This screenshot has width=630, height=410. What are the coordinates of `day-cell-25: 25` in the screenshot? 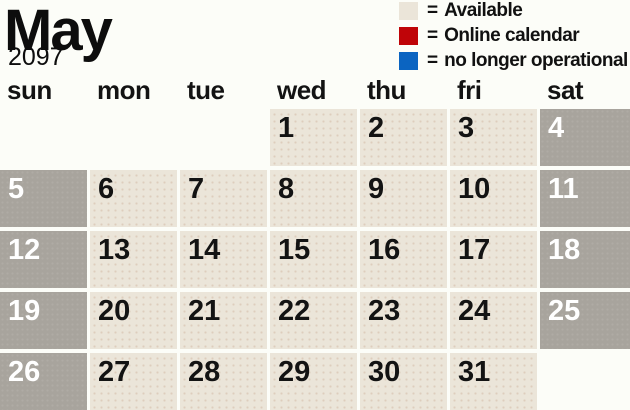 It's located at (585, 320).